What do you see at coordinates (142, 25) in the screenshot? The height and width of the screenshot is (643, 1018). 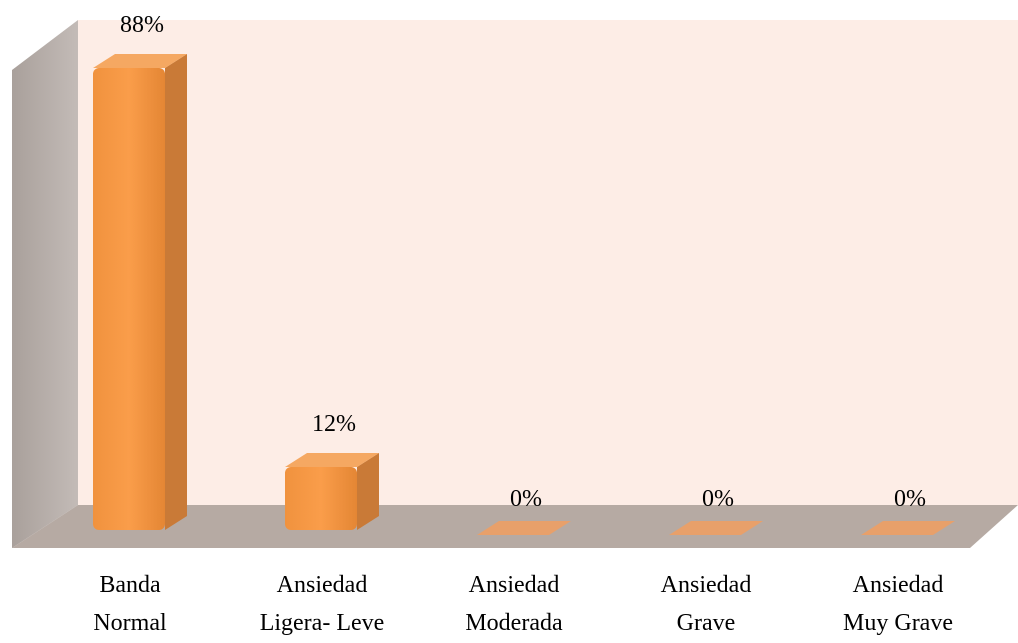 I see `data-label: 88%` at bounding box center [142, 25].